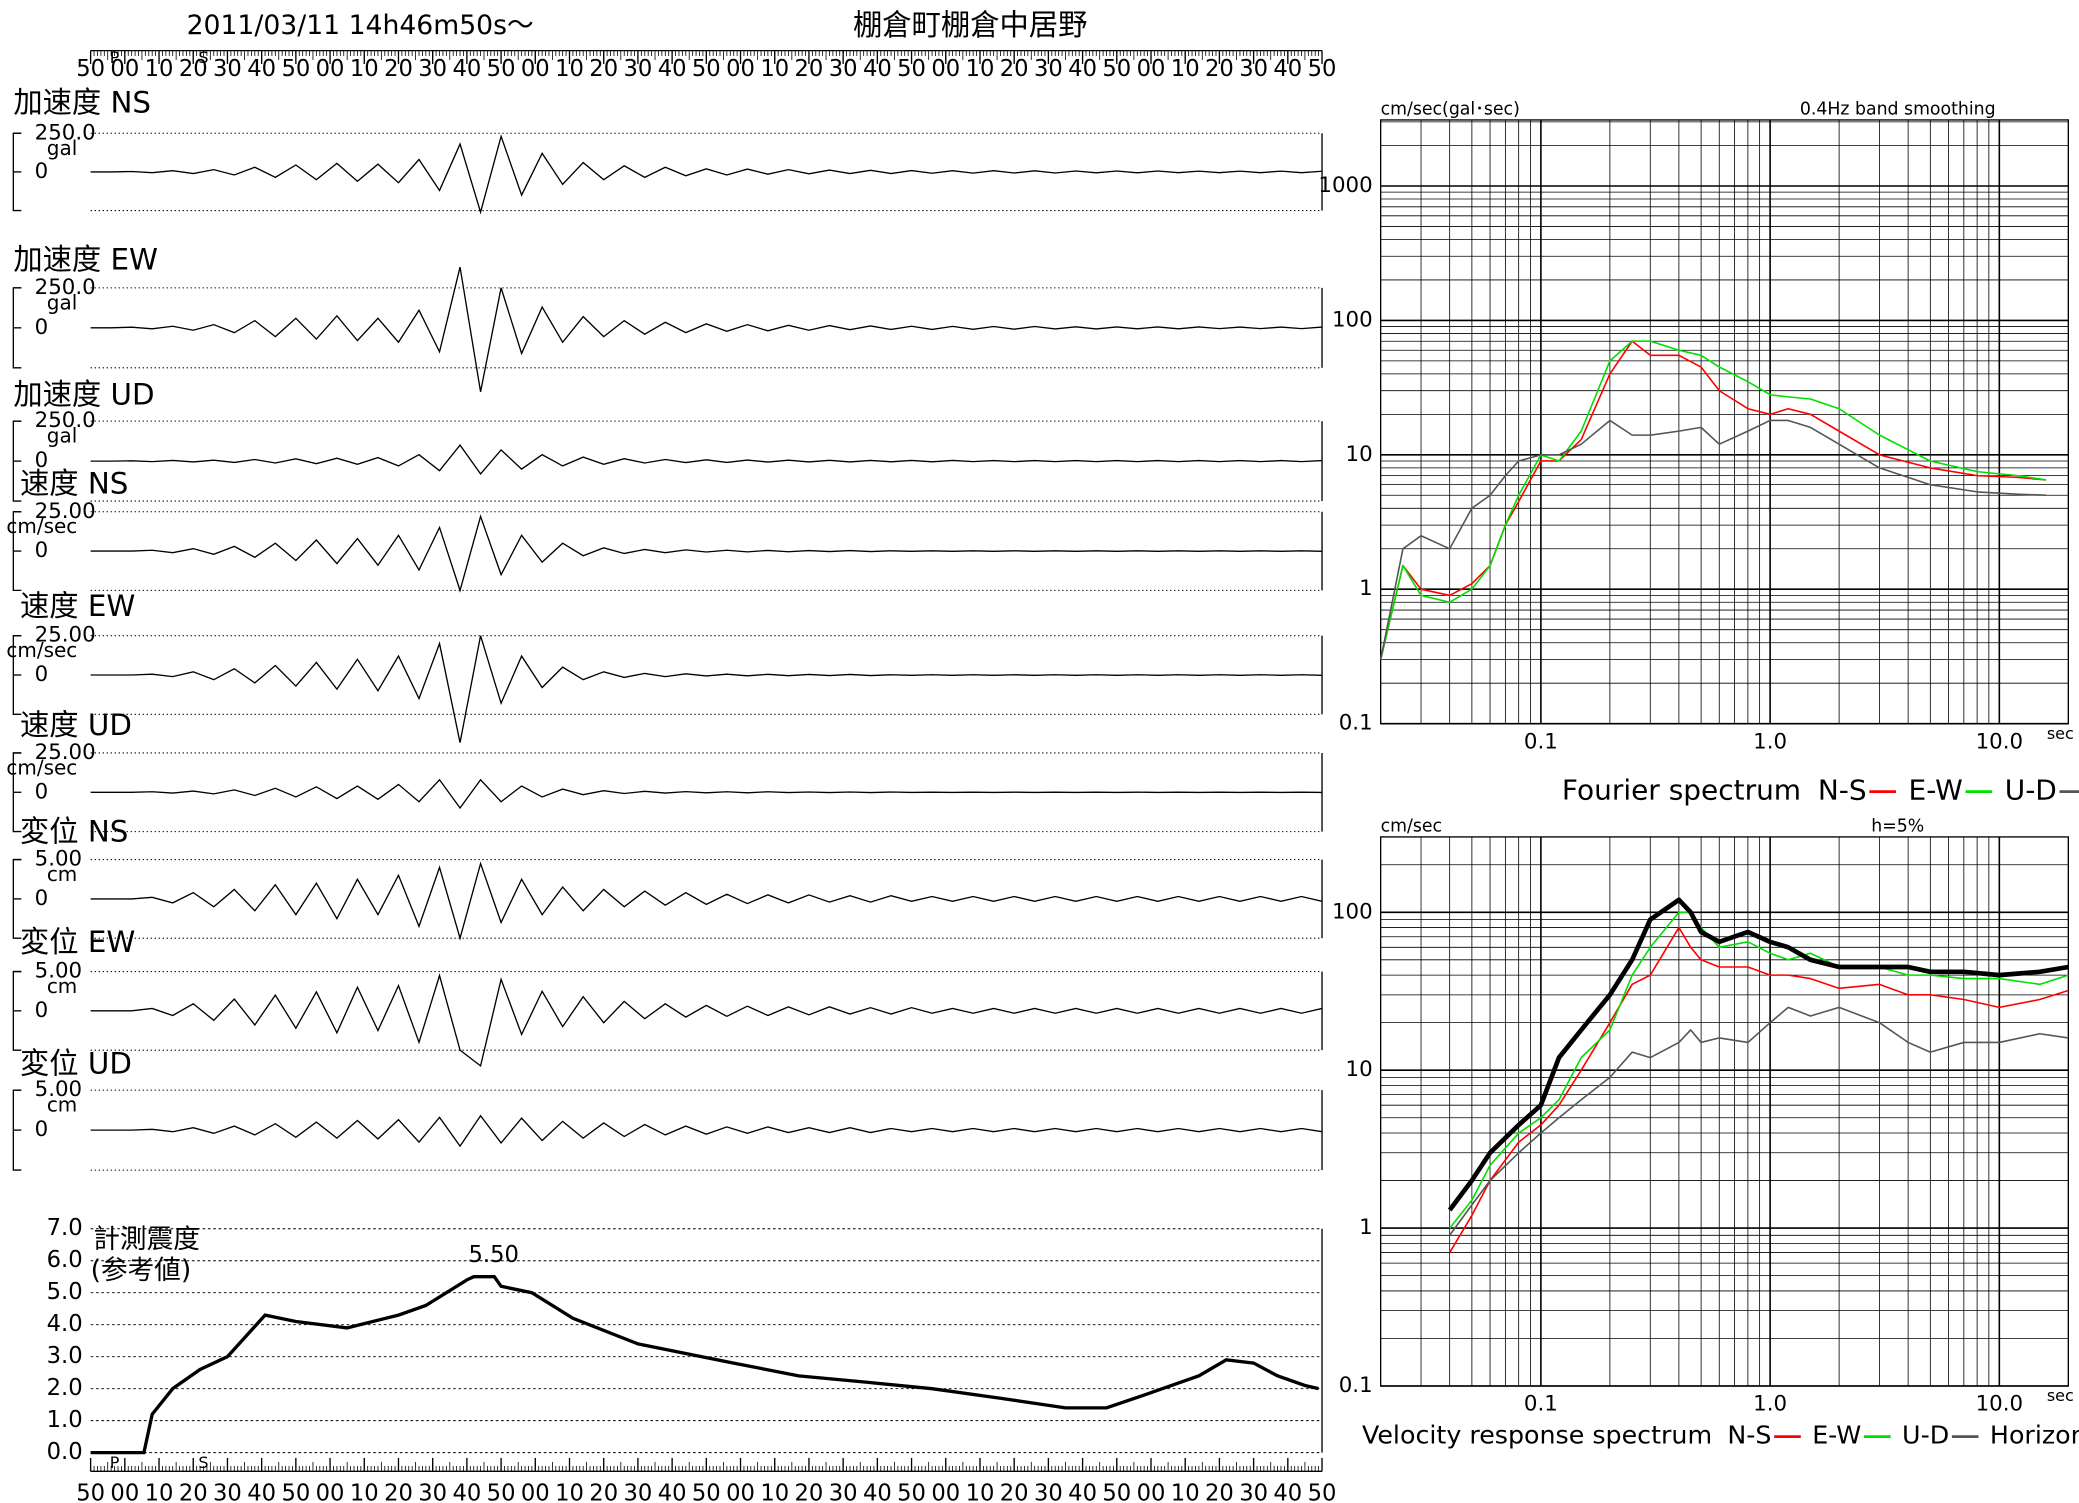  What do you see at coordinates (360, 25) in the screenshot?
I see `record-date: 2011/03/11 14h46m50s〜` at bounding box center [360, 25].